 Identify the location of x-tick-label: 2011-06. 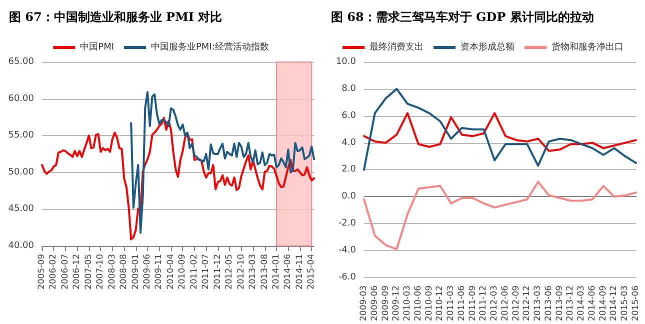
(461, 303).